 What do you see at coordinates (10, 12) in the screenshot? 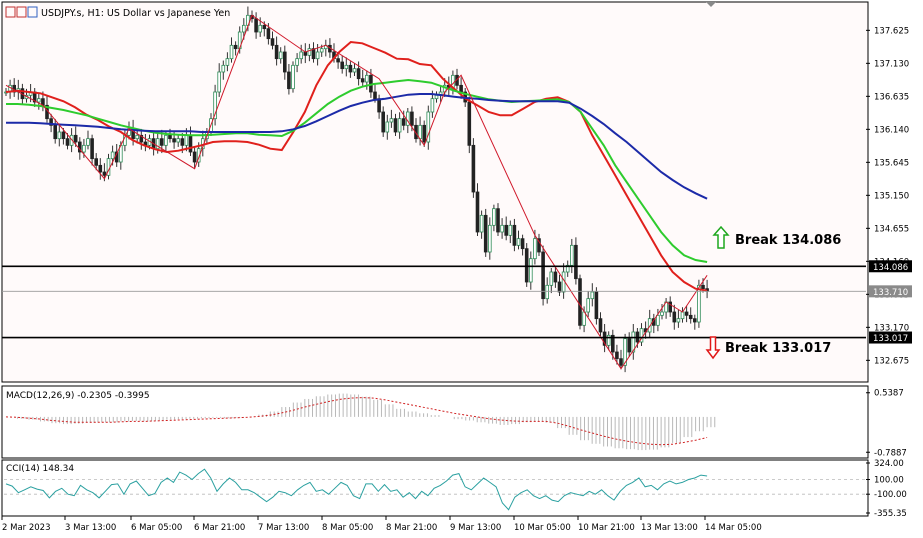
I see `chart-window-icon` at bounding box center [10, 12].